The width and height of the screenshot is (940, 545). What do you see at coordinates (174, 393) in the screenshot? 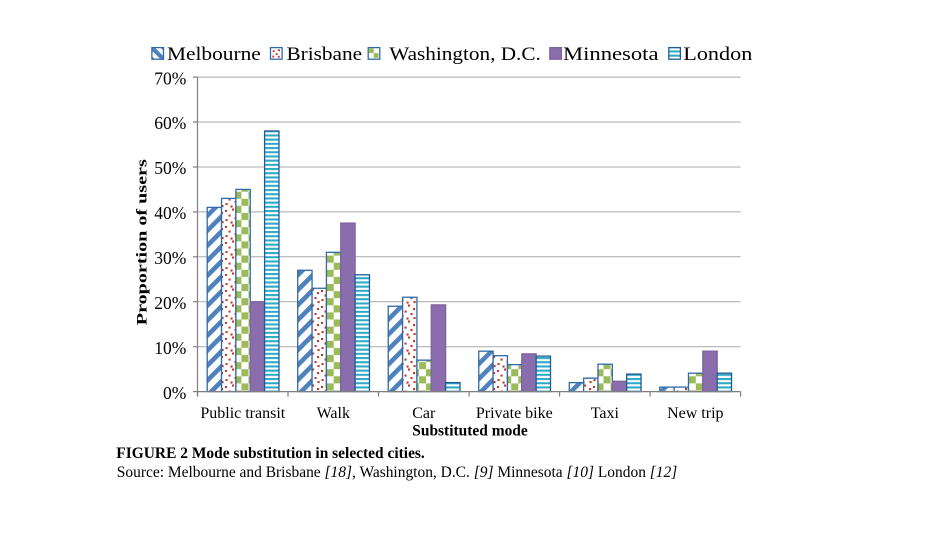
I see `svg-text: 0%` at bounding box center [174, 393].